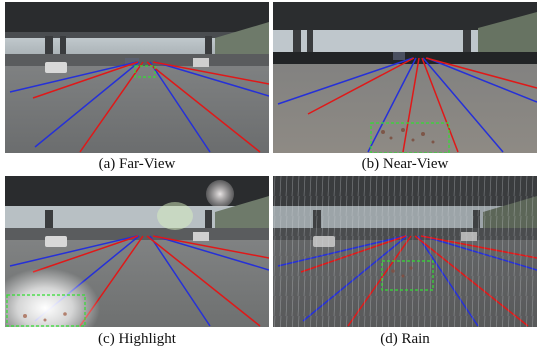  Describe the element at coordinates (405, 164) in the screenshot. I see `caption-near-view: (b) Near-View` at that location.